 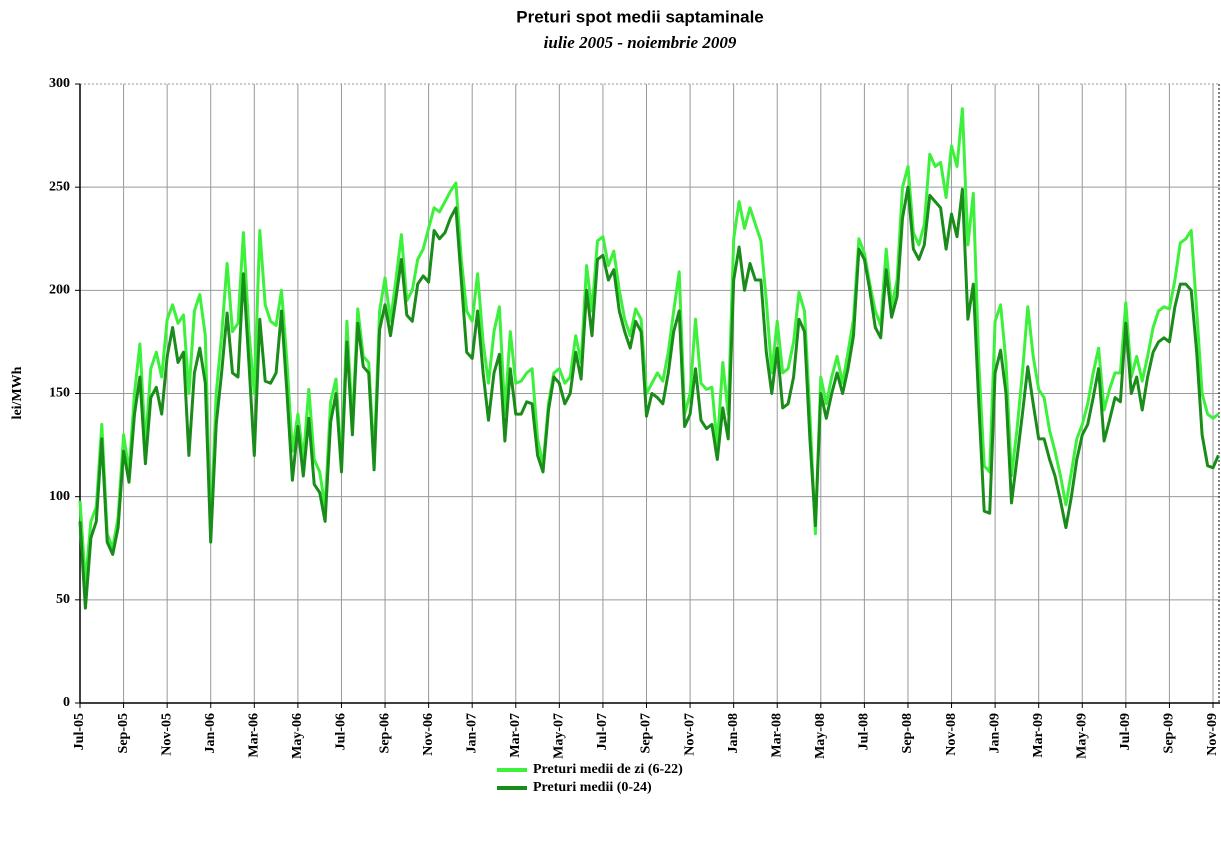 What do you see at coordinates (17, 392) in the screenshot?
I see `y-axis-label: lei/MWh` at bounding box center [17, 392].